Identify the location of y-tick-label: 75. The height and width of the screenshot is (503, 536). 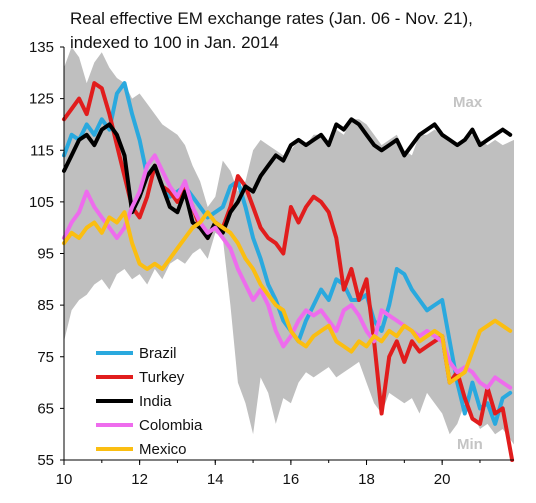
(45, 357).